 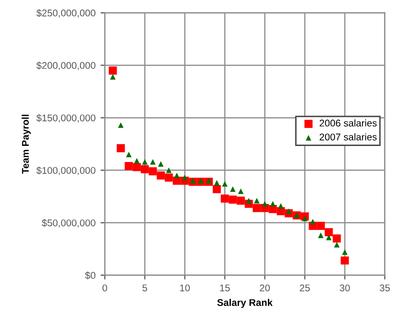 I want to click on y-tick-label: $0, so click(x=90, y=276).